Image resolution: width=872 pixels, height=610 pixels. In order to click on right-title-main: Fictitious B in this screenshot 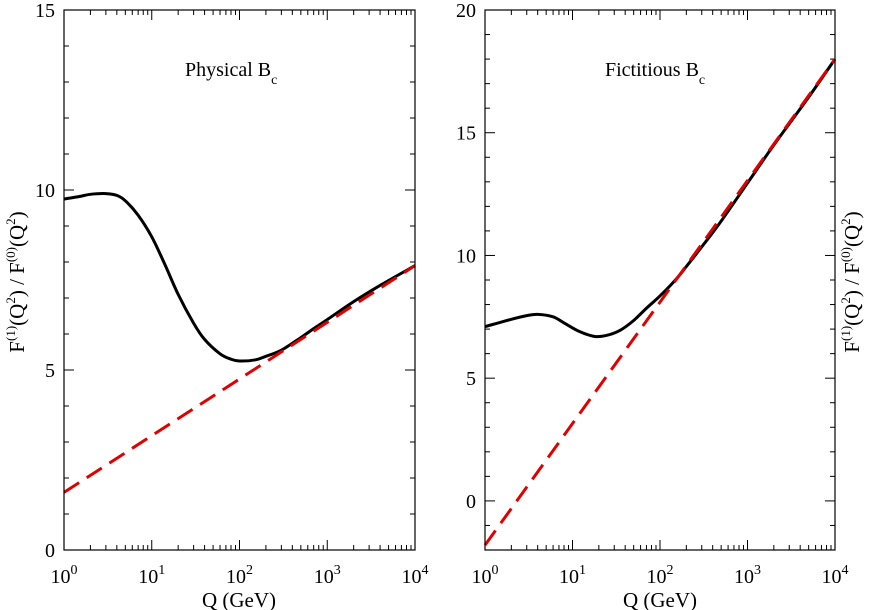, I will do `click(652, 70)`.